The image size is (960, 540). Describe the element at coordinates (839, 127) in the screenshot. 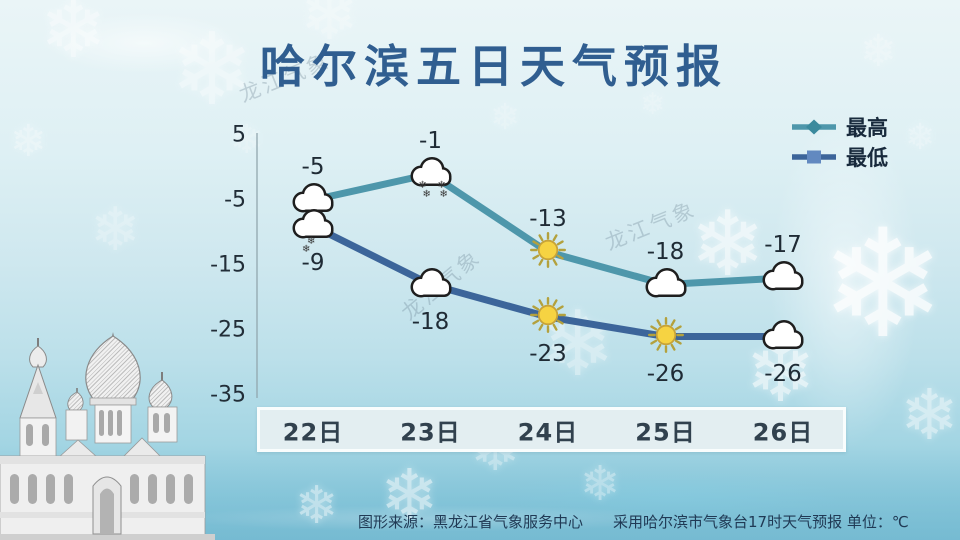

I see `legend-row-high: 最高` at that location.